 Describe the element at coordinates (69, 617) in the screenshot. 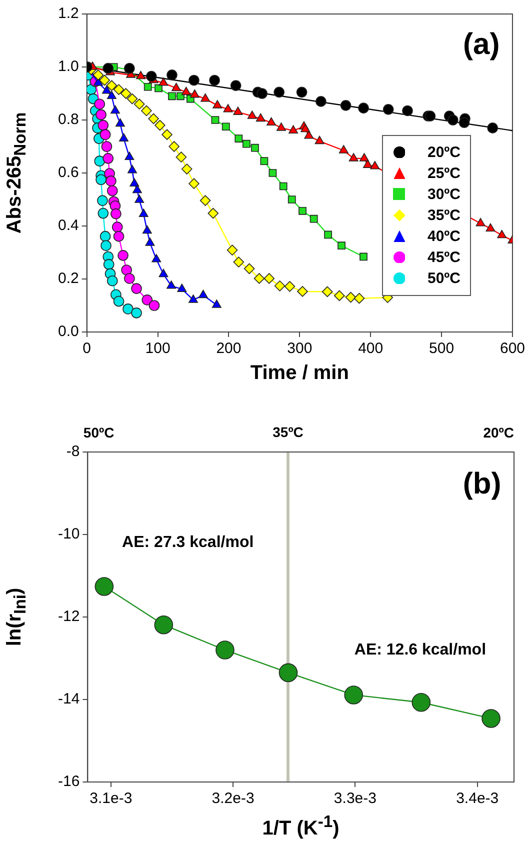

I see `y-tick-label: -12` at that location.